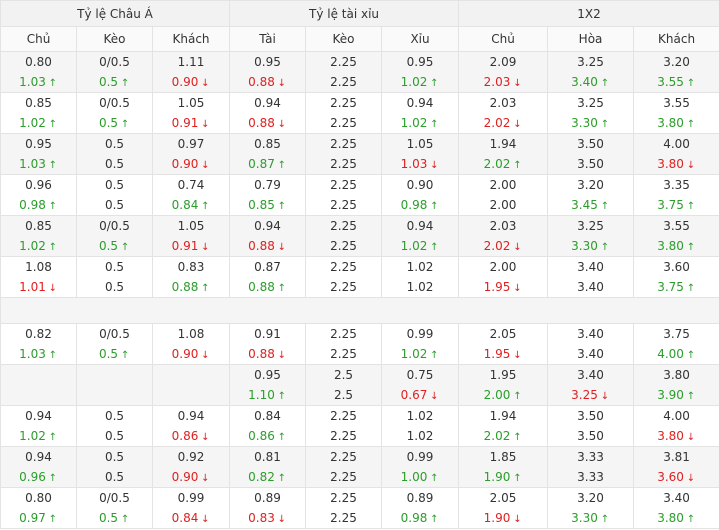 This screenshot has height=530, width=719. Describe the element at coordinates (191, 477) in the screenshot. I see `current-odds: 0.90 ↓` at that location.